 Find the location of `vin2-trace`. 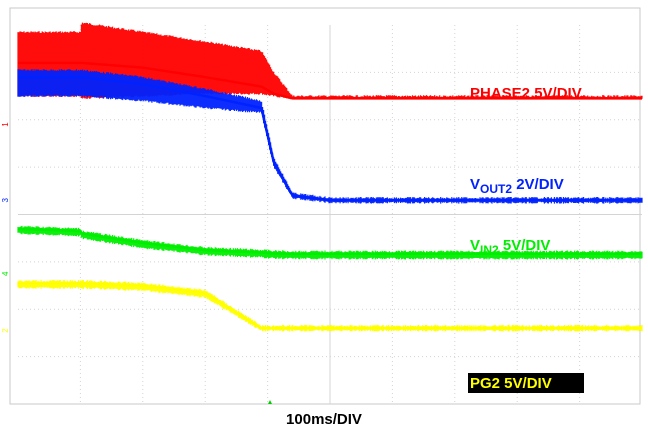

vin2-trace is located at coordinates (329, 241).